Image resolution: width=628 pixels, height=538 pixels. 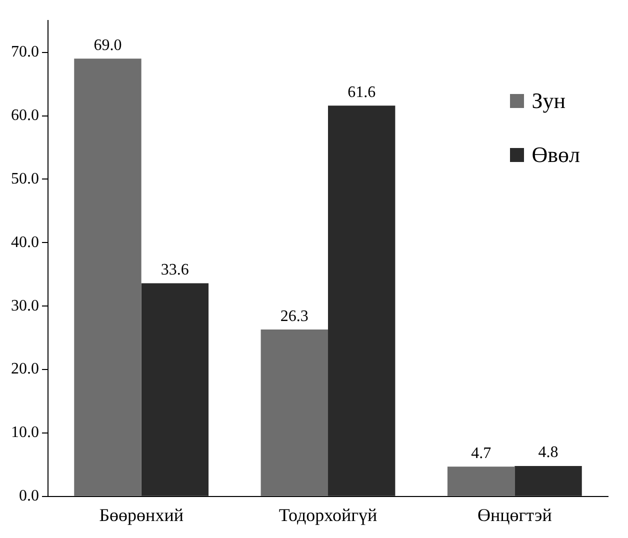 I want to click on y-tick-label: 30.0, so click(x=25, y=305).